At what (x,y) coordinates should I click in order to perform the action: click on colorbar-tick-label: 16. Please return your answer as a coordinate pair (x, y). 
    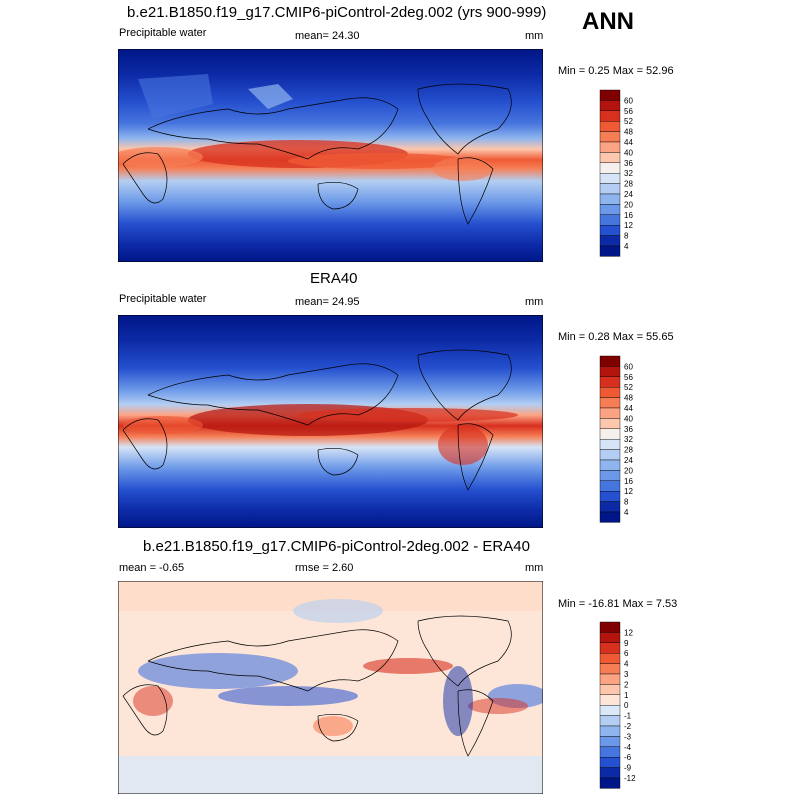
    Looking at the image, I should click on (628, 481).